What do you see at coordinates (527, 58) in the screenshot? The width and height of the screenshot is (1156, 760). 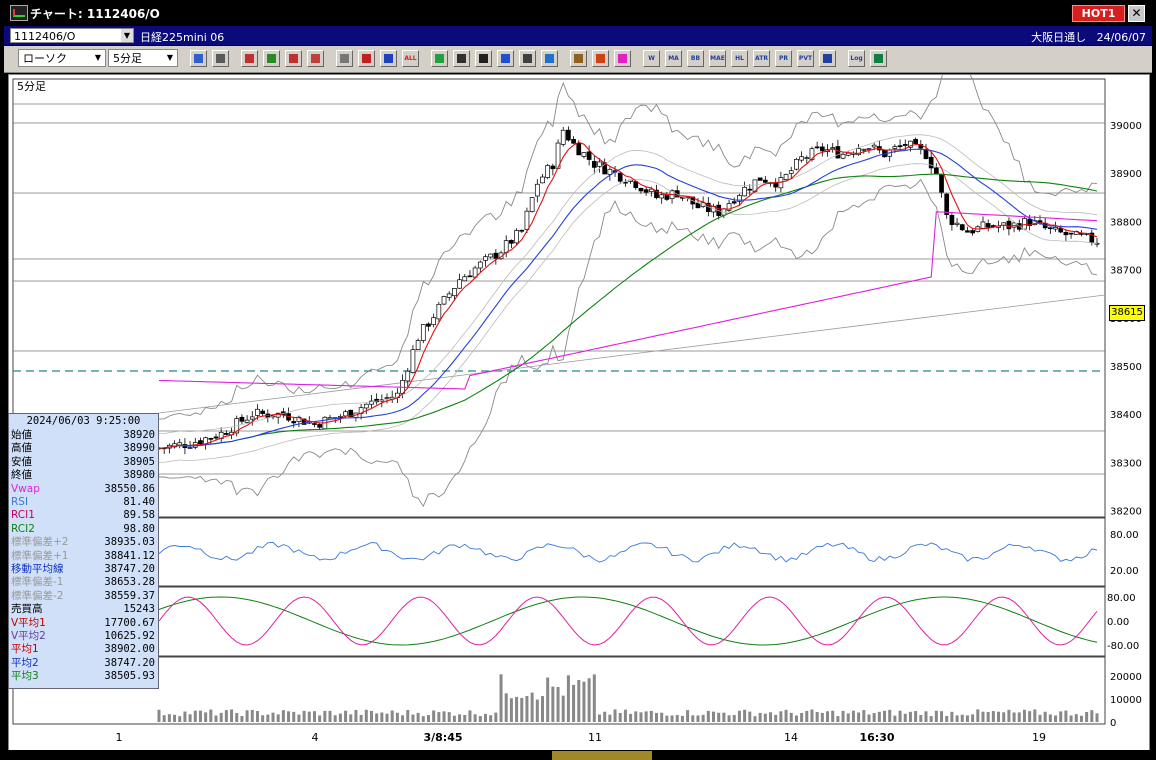 I see `memo-button` at bounding box center [527, 58].